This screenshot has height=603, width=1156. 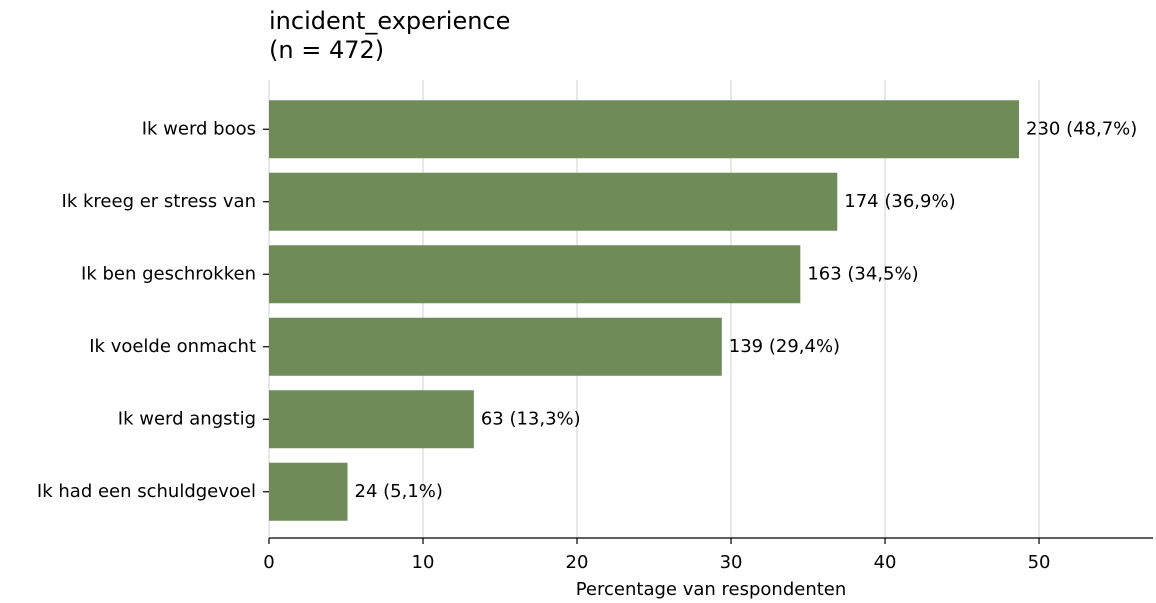 I want to click on value-label: 139 (29,4%), so click(x=784, y=346).